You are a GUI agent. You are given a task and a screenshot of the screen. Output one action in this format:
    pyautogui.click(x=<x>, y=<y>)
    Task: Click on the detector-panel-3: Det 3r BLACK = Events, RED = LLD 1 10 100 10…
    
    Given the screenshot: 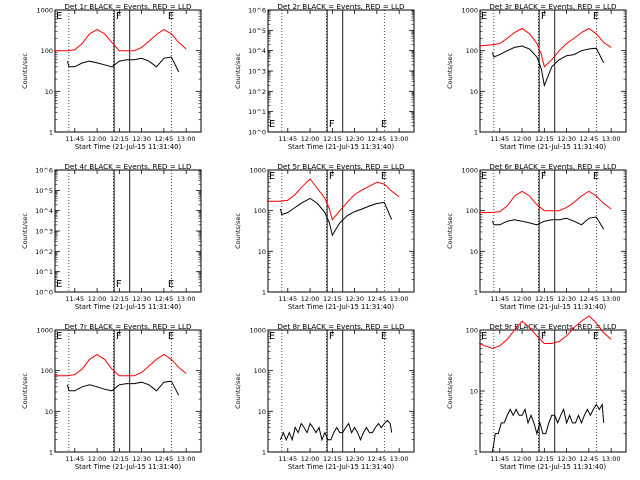 What is the action you would take?
    pyautogui.click(x=536, y=76)
    